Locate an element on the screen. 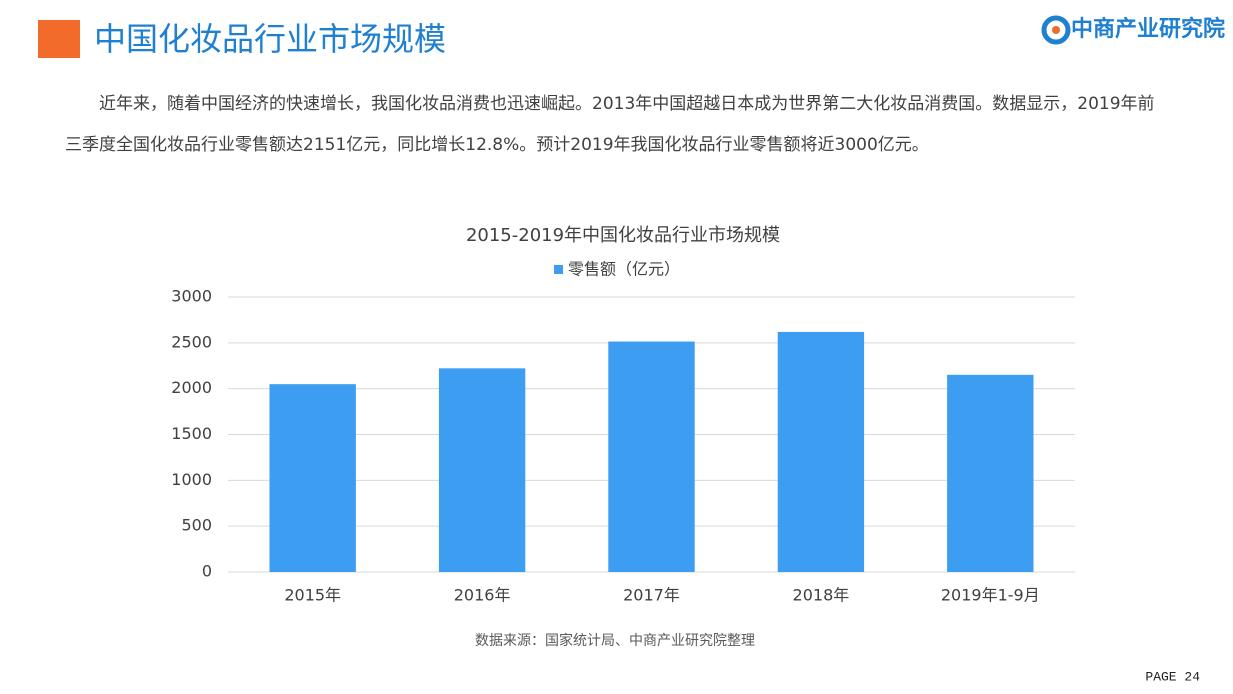 Image resolution: width=1233 pixels, height=694 pixels. page-title: 中国化妆品行业市场规模 is located at coordinates (270, 39).